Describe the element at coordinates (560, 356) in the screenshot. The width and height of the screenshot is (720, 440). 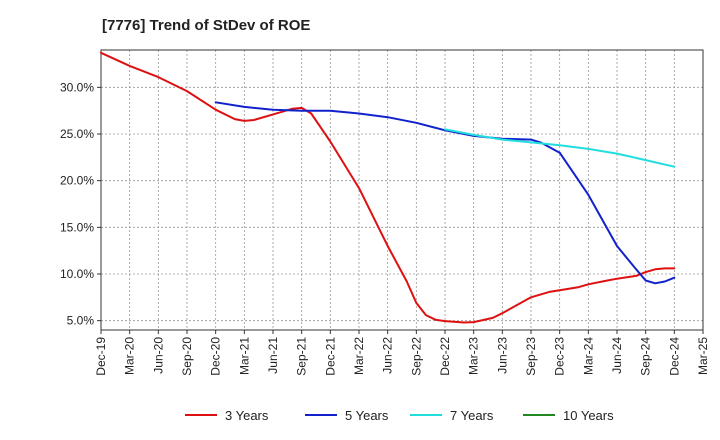
I see `x-tick-label: Dec-23` at that location.